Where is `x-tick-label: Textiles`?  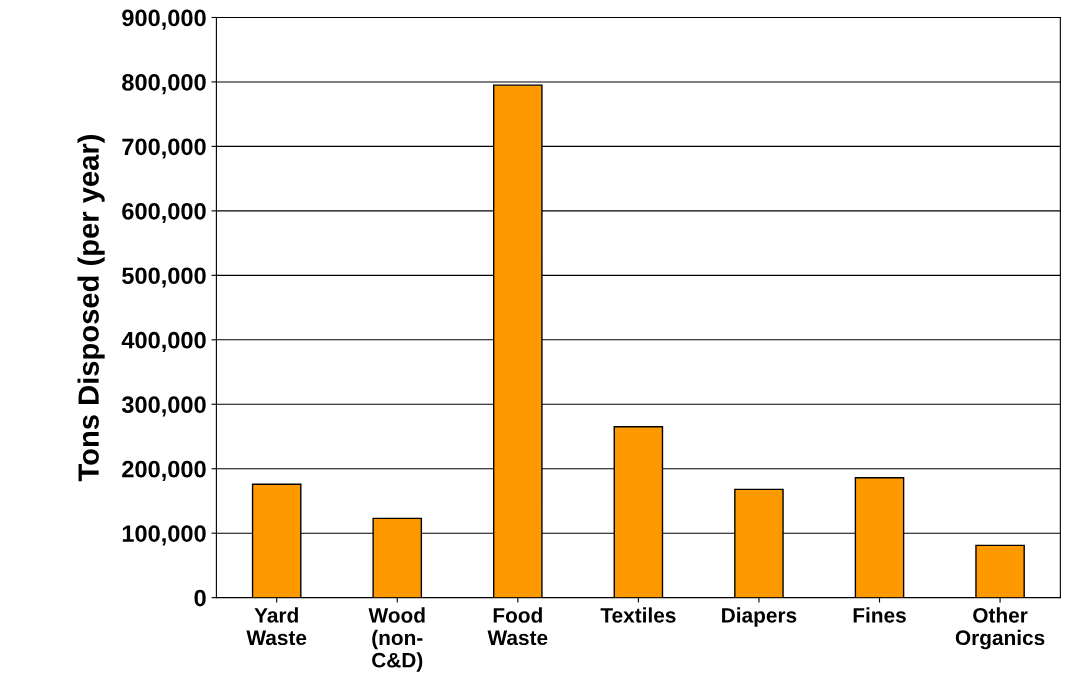 x-tick-label: Textiles is located at coordinates (638, 615).